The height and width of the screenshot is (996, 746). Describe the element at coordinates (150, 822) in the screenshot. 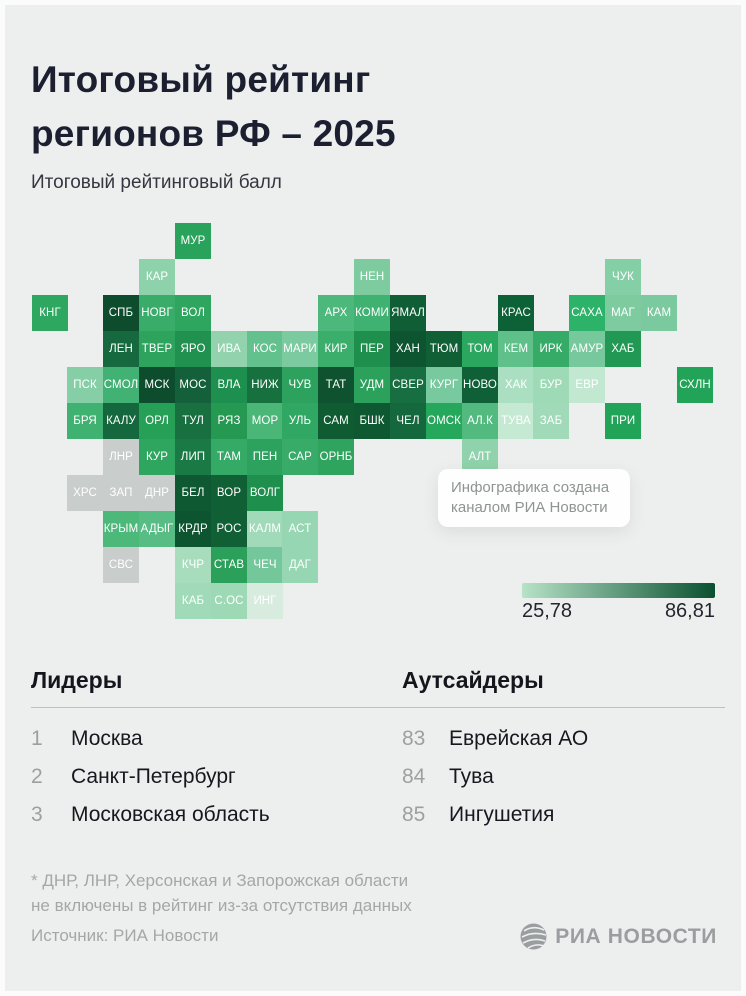

I see `rank-row: 3 Московская область` at that location.